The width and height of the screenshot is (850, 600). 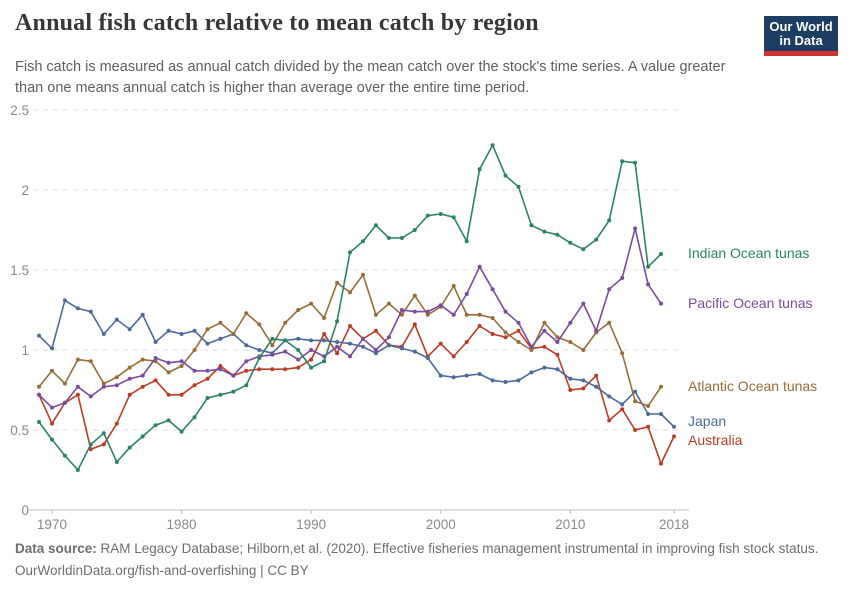 I want to click on y-tick-label-0.5: 0.5, so click(x=19, y=430).